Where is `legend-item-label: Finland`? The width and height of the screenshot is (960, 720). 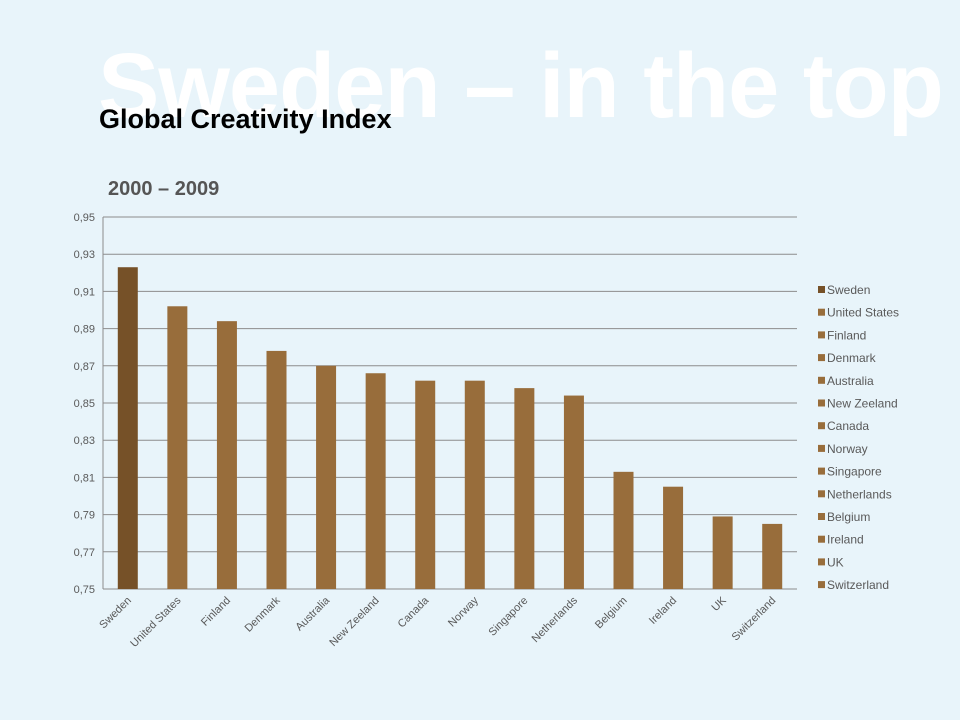
legend-item-label: Finland is located at coordinates (846, 335).